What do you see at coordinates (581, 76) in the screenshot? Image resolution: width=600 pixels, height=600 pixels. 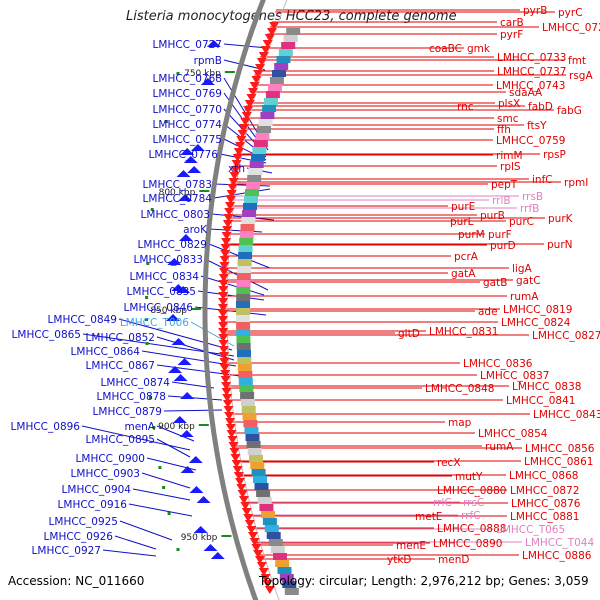 I see `gene-label: rsgA` at bounding box center [581, 76].